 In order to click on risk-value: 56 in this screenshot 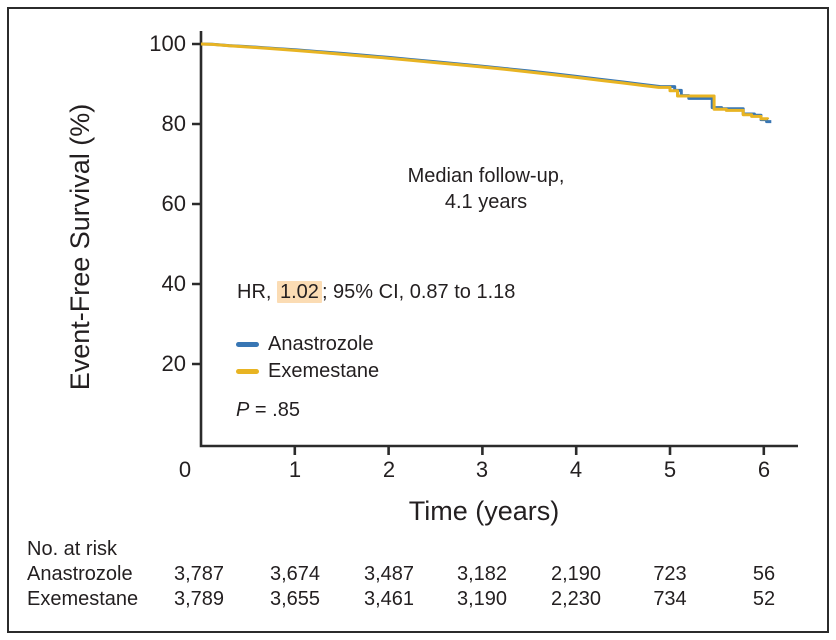, I will do `click(764, 574)`.